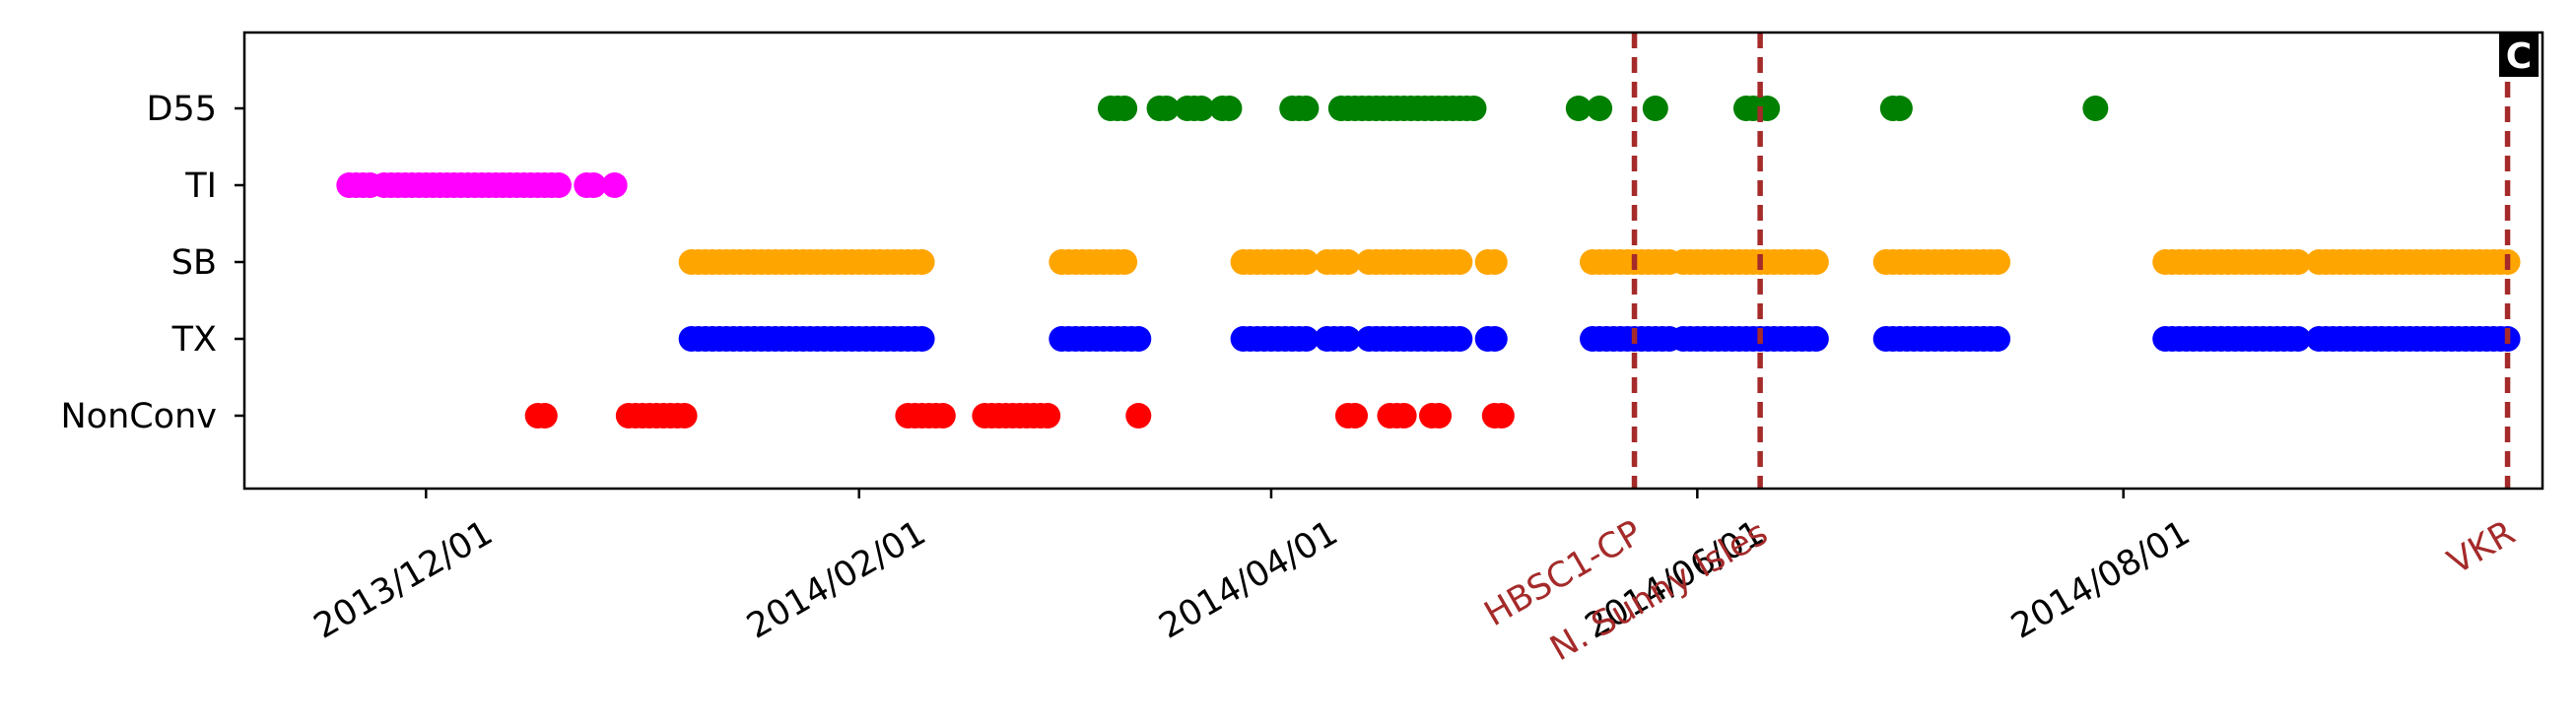  I want to click on y-tick-label-tx: TX, so click(194, 340).